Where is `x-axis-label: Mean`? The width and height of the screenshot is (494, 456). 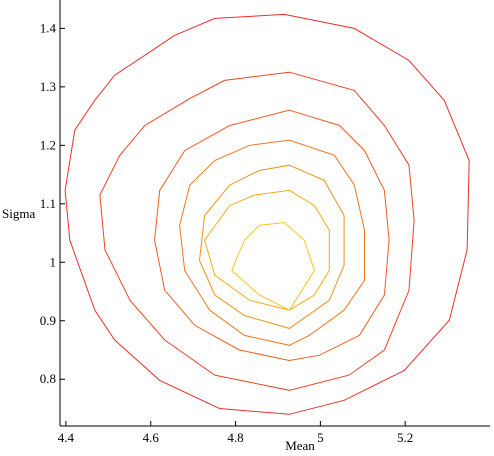 x-axis-label: Mean is located at coordinates (300, 445).